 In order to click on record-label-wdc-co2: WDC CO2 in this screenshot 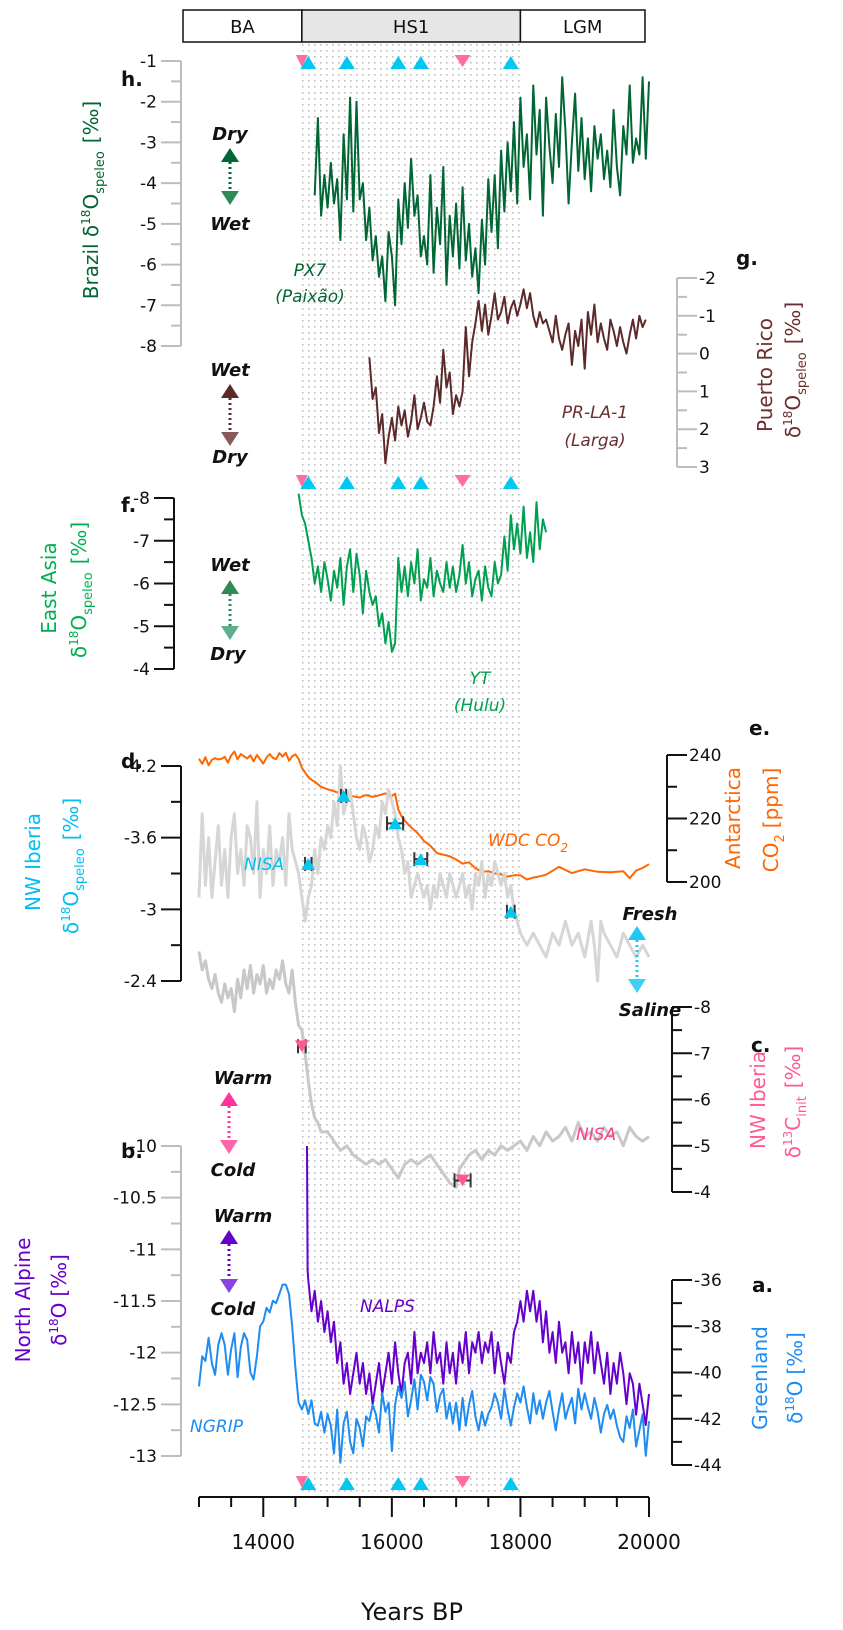, I will do `click(528, 843)`.